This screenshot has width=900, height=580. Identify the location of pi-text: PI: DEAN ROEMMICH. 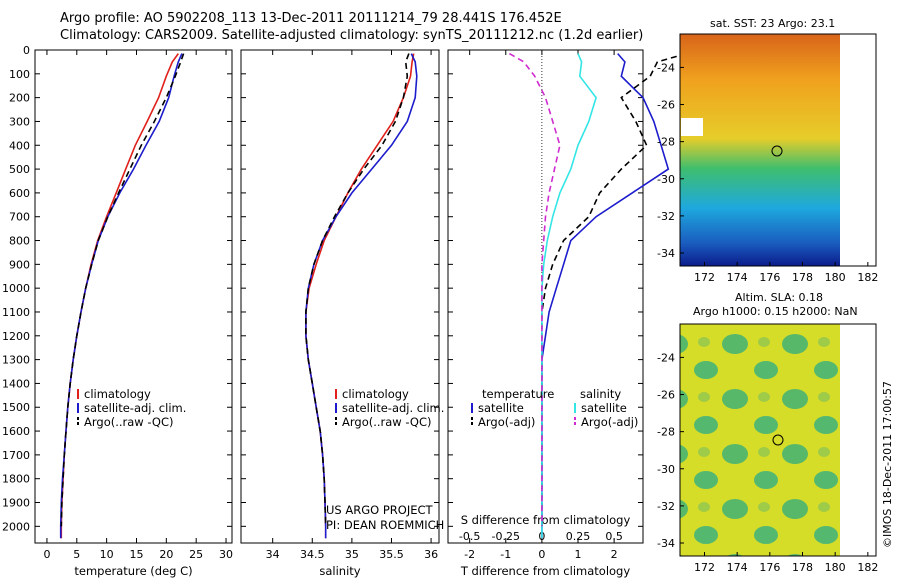
(385, 525).